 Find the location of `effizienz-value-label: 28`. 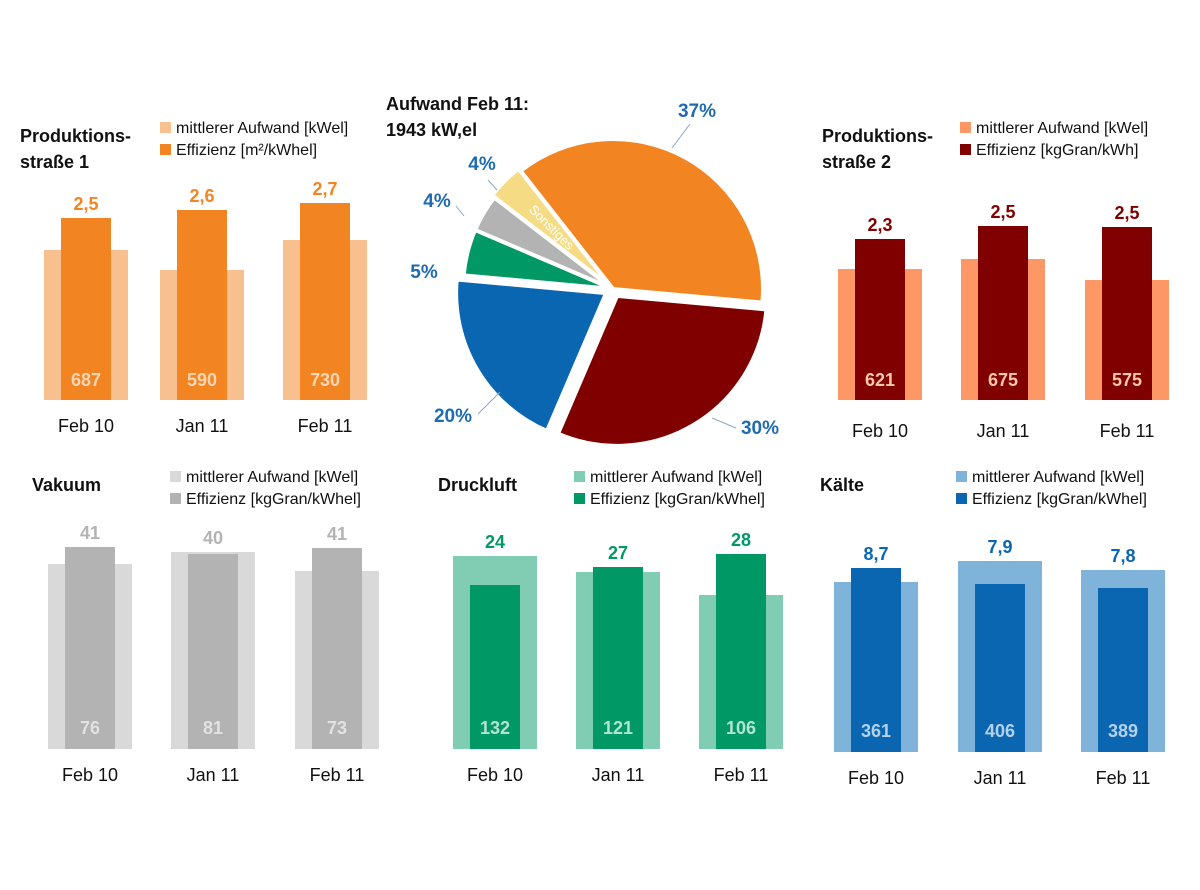

effizienz-value-label: 28 is located at coordinates (741, 540).